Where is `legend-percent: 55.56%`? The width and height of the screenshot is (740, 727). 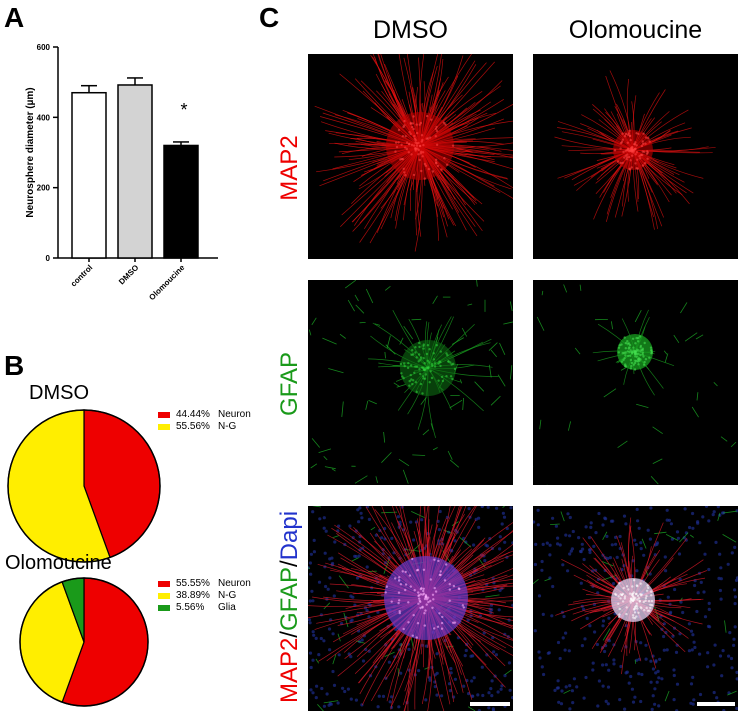 legend-percent: 55.56% is located at coordinates (197, 426).